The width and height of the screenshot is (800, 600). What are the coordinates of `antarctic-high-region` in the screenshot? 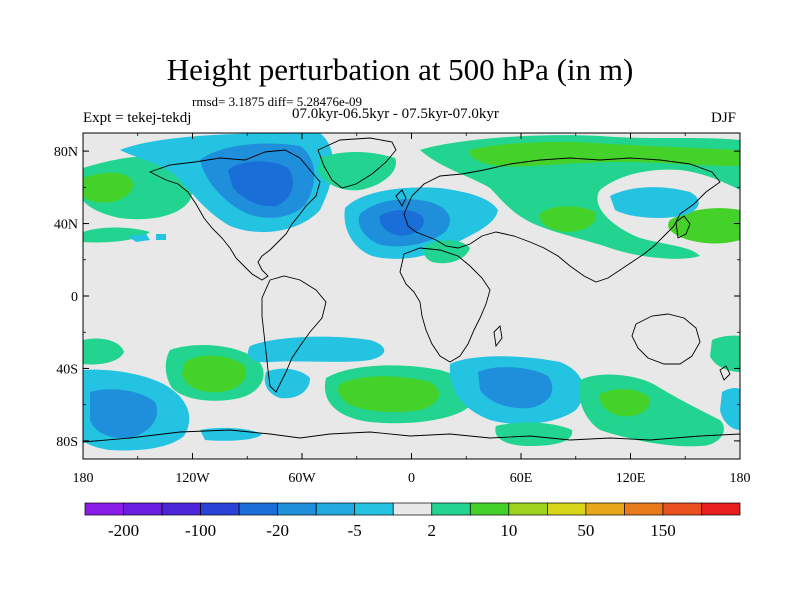 It's located at (534, 434).